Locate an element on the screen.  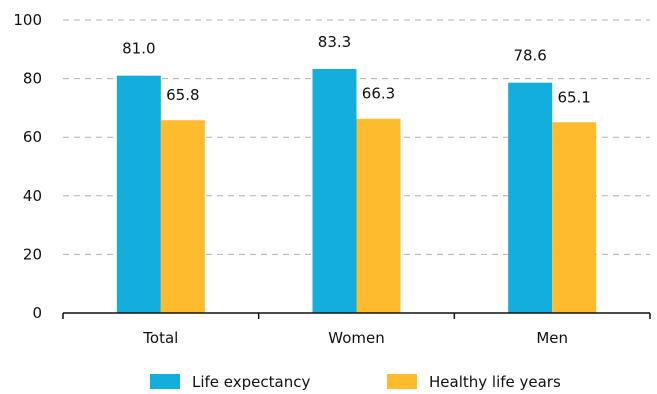
y-tick-label: 100 is located at coordinates (27, 20).